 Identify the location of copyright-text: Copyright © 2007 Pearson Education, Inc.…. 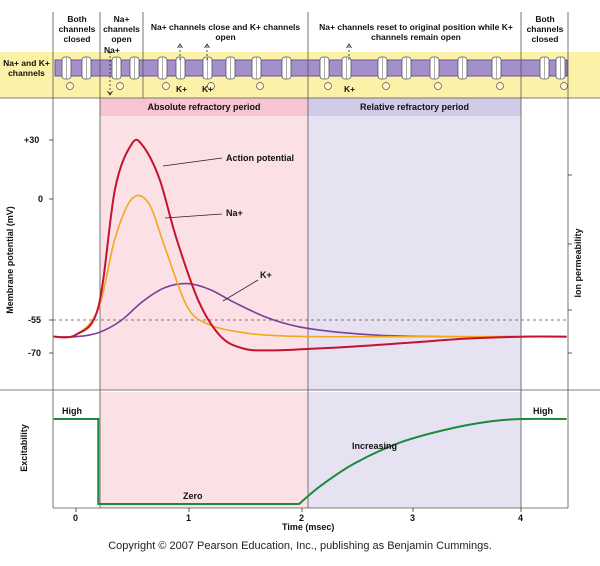
(300, 546).